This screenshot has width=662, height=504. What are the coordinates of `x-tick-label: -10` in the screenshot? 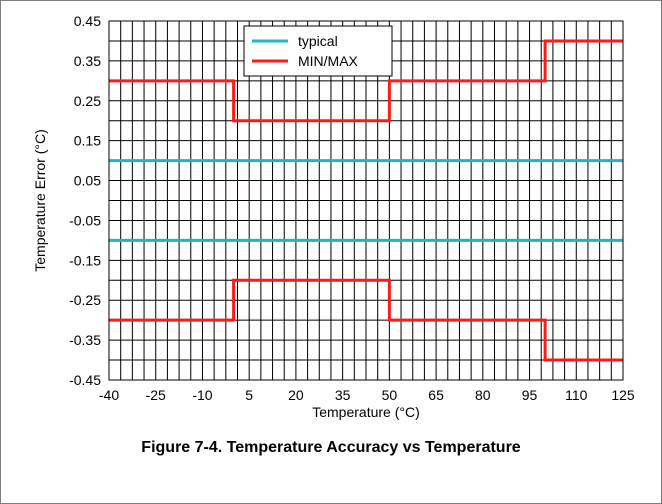 It's located at (202, 395).